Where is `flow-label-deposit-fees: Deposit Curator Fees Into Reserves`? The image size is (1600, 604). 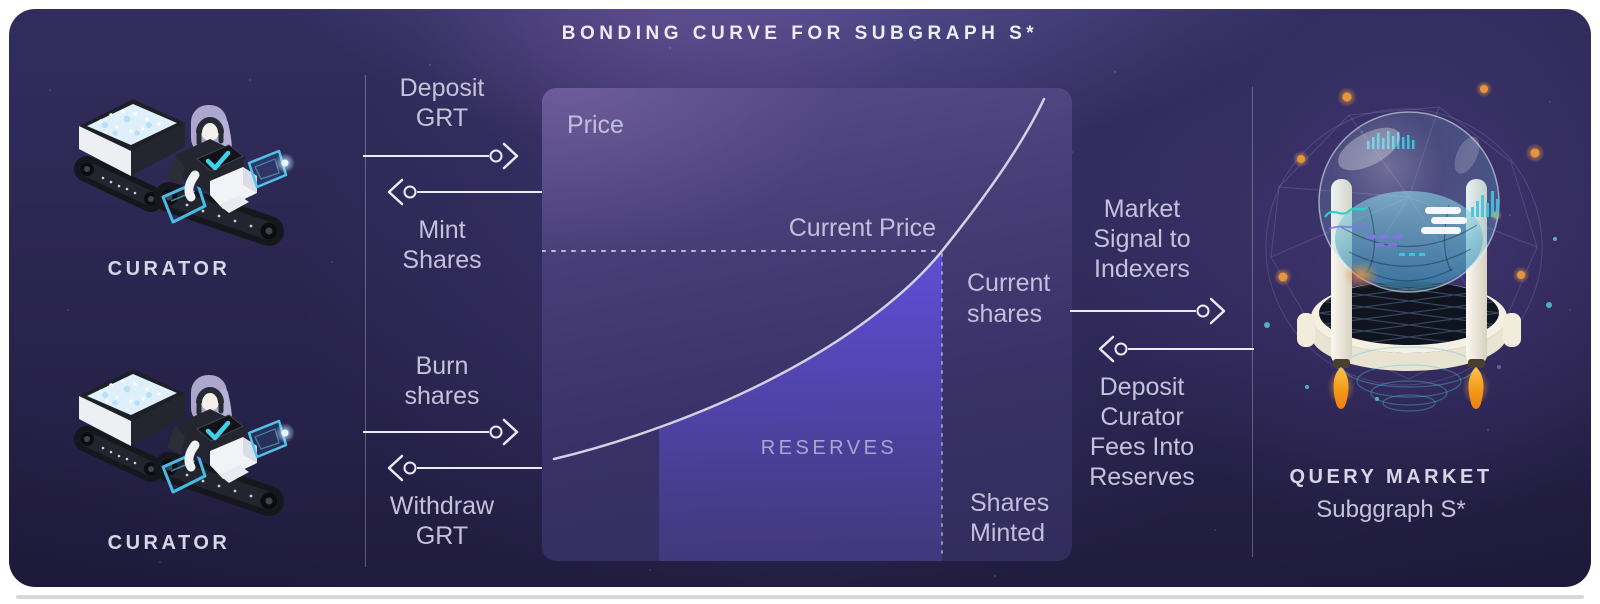
flow-label-deposit-fees: Deposit Curator Fees Into Reserves is located at coordinates (1142, 432).